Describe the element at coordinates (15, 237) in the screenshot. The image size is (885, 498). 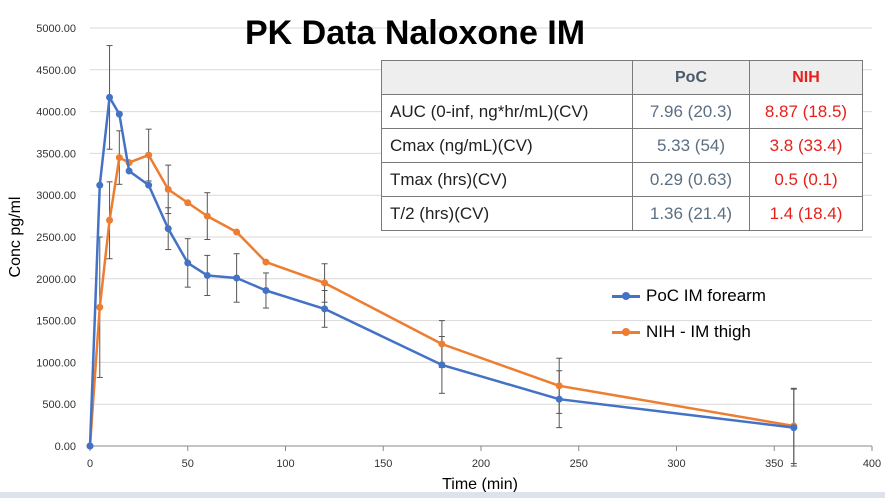
I see `y-axis-label: Conc pg/ml` at that location.